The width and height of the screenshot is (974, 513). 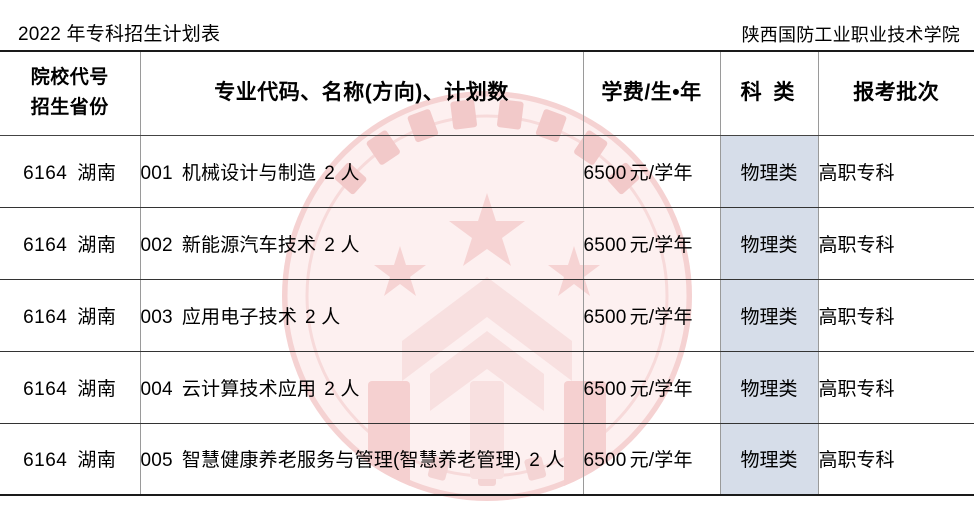 I want to click on major-name: 智慧健康养老服务与管理(智慧养老管理), so click(x=351, y=461).